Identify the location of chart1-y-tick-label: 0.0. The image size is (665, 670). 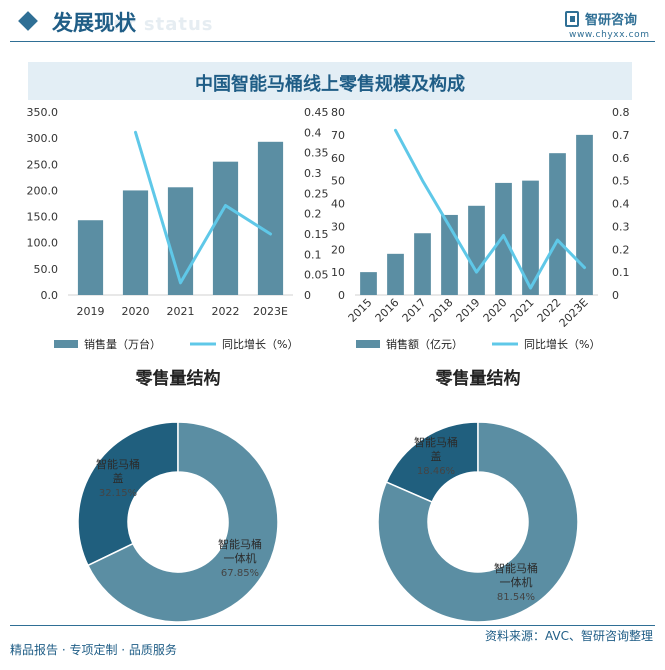
(50, 295).